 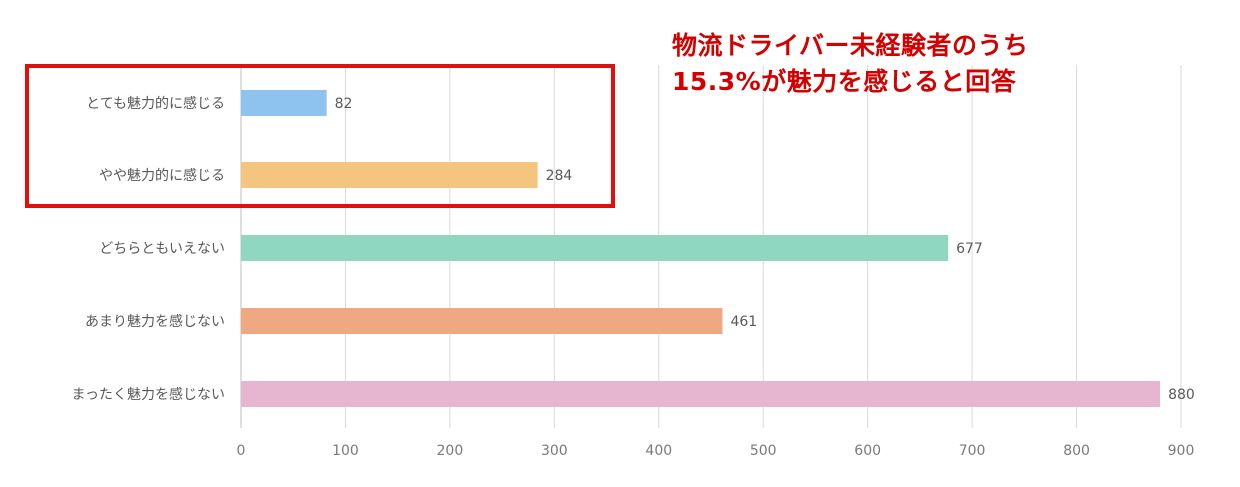 I want to click on value-label: 461, so click(x=743, y=322).